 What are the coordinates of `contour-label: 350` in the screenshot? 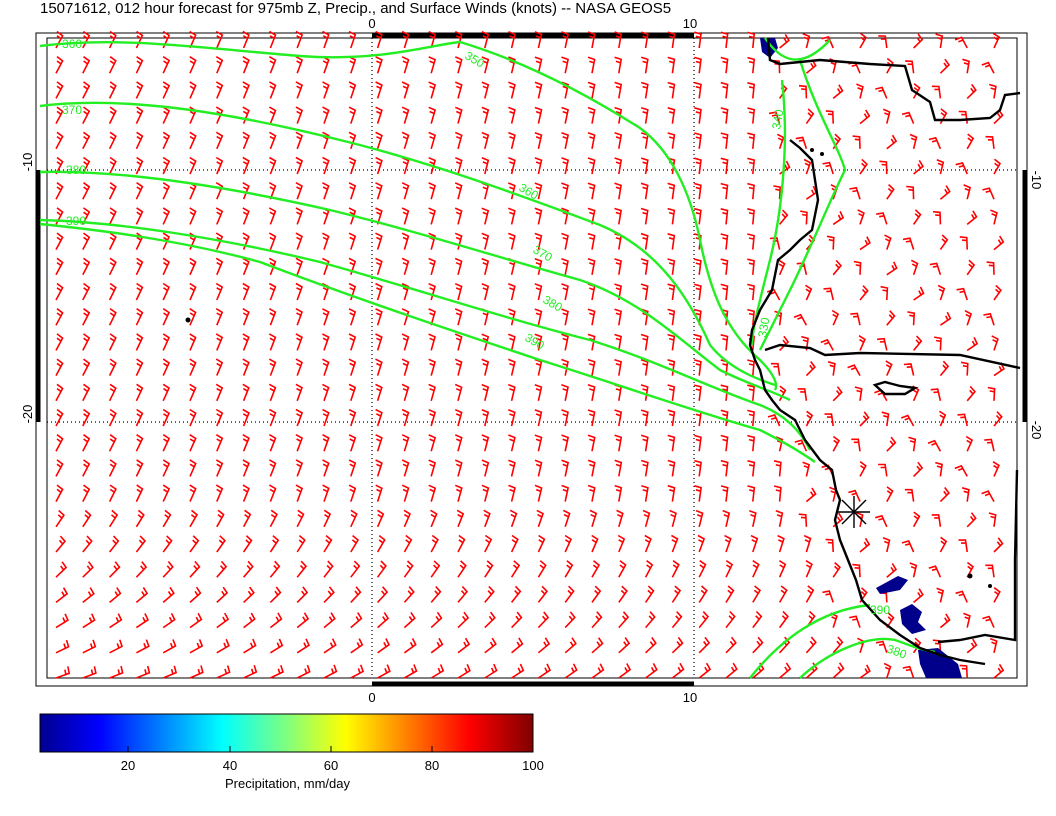 It's located at (475, 59).